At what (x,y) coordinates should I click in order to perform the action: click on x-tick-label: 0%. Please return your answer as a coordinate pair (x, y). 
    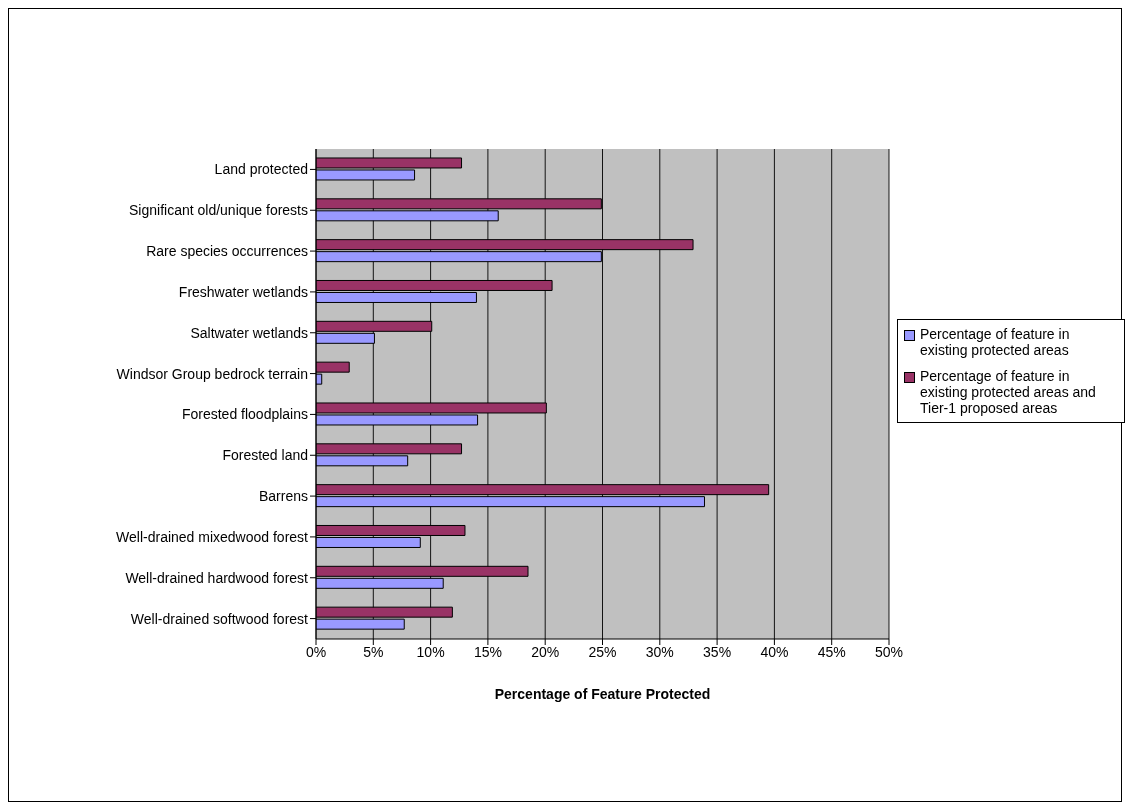
    Looking at the image, I should click on (316, 651).